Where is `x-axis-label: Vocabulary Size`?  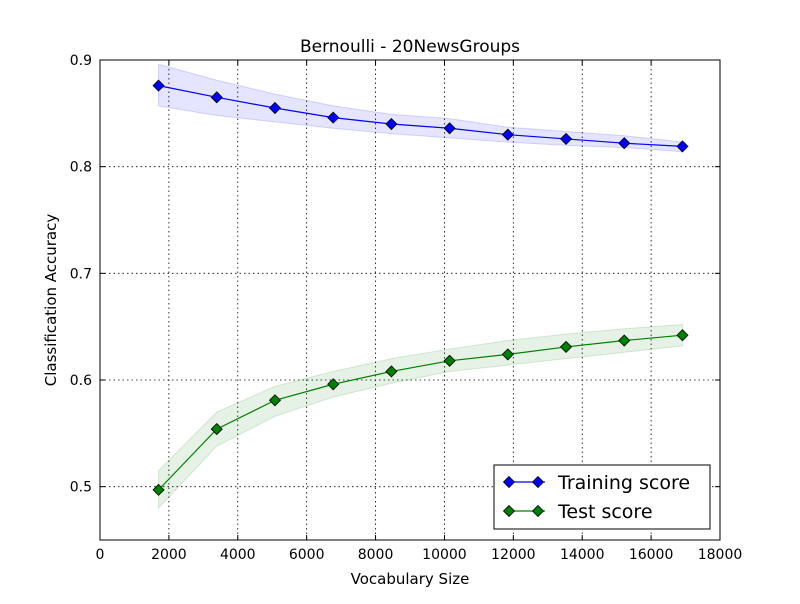 x-axis-label: Vocabulary Size is located at coordinates (410, 579).